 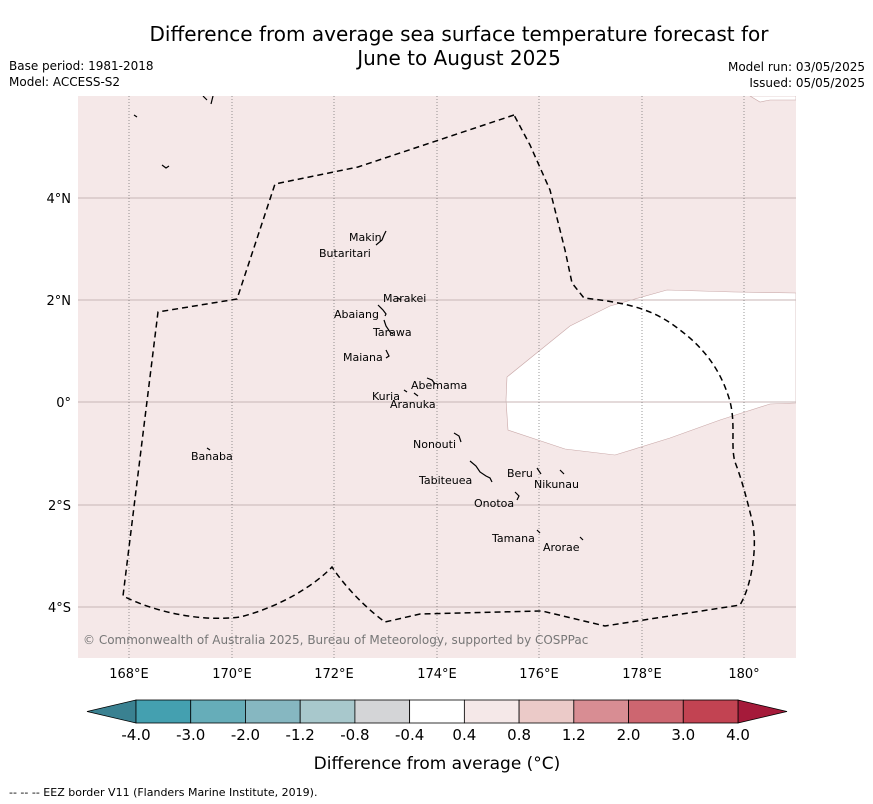 I want to click on neutral-anomaly-region, so click(x=650, y=372).